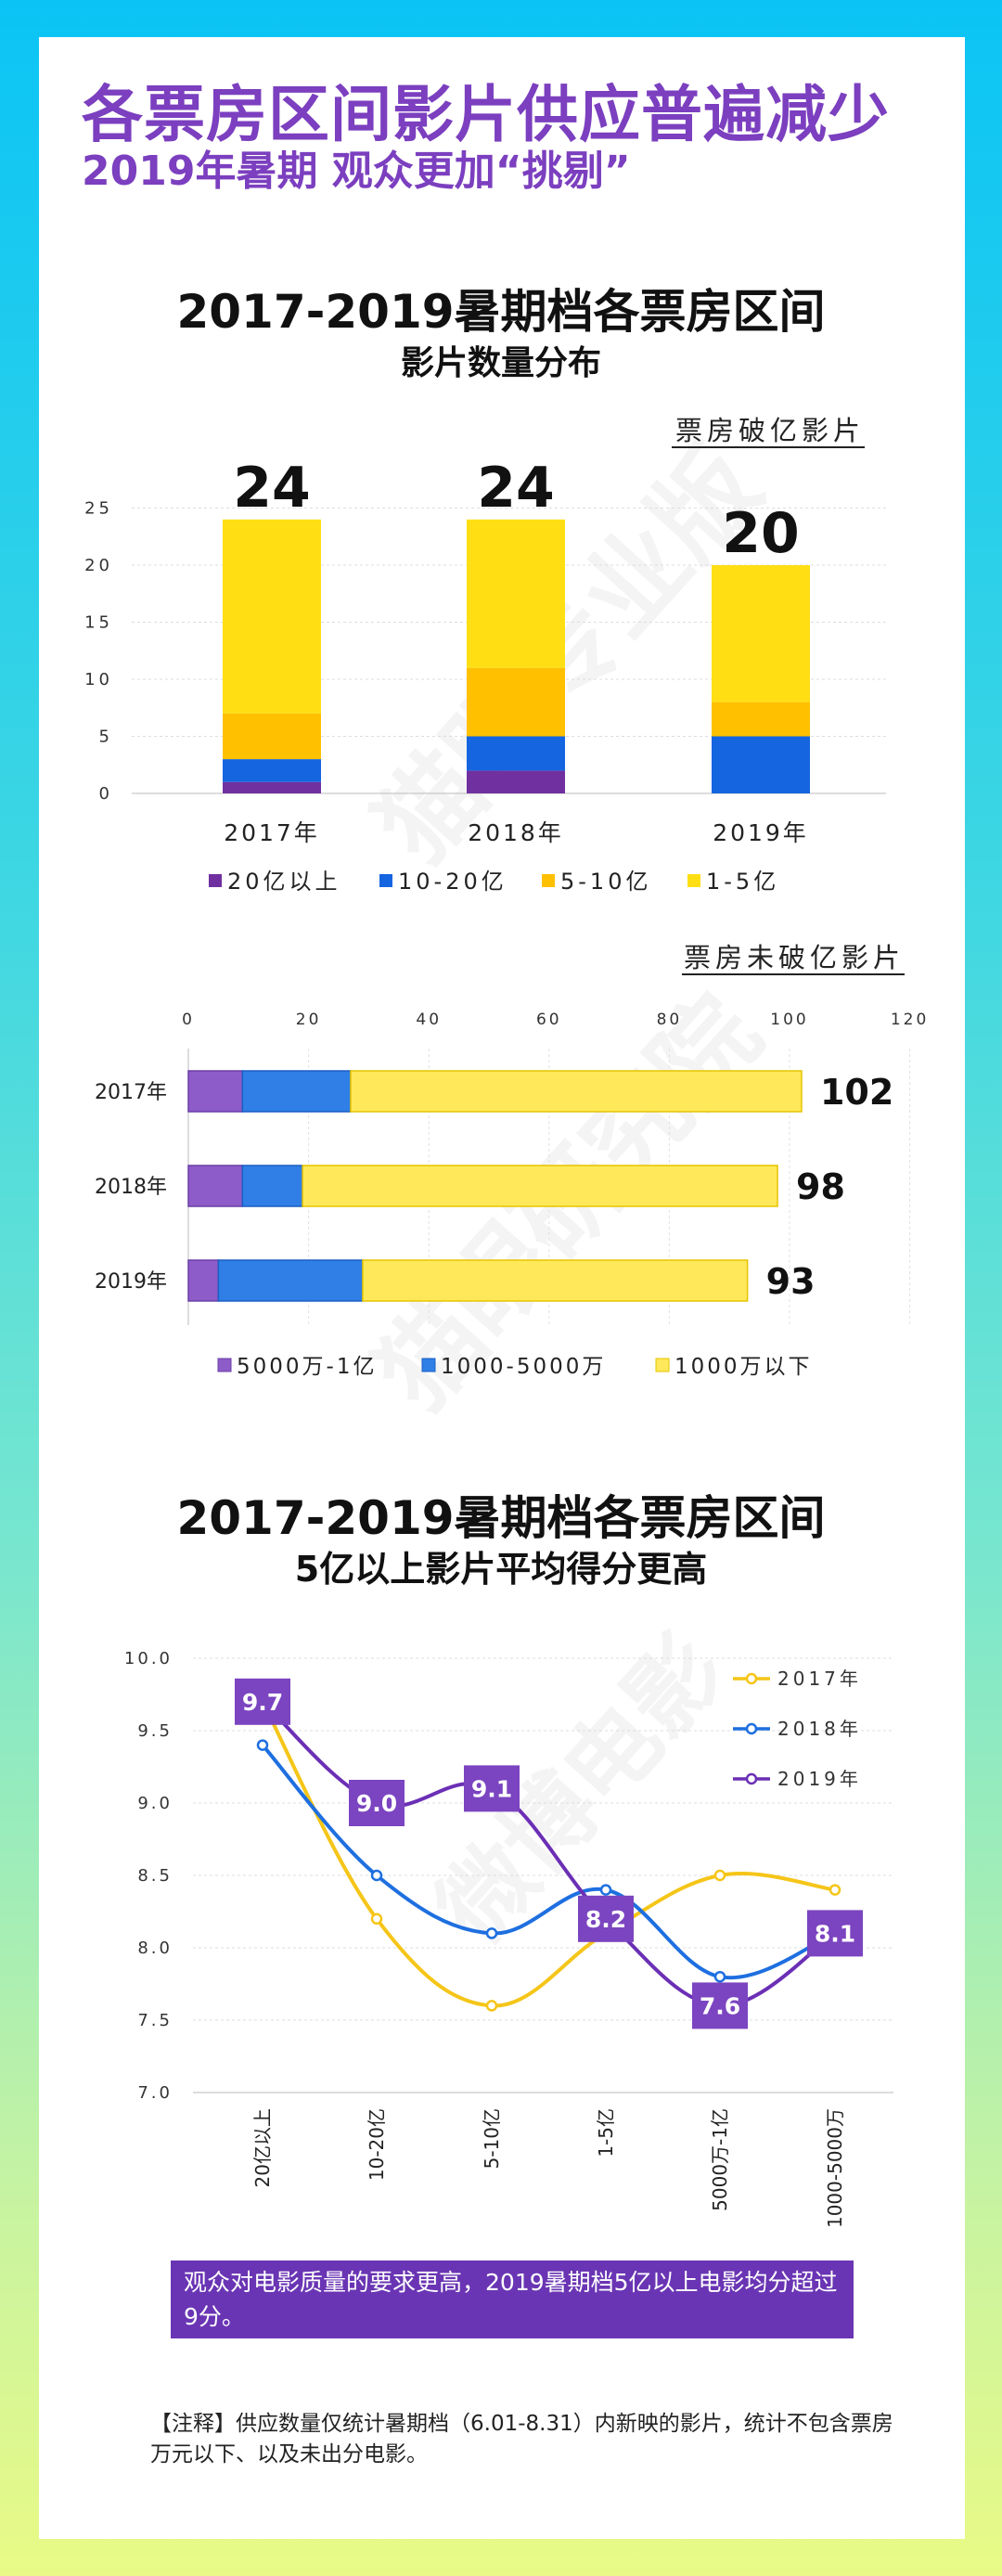  I want to click on x-tick-label: 1000-5000万, so click(835, 2168).